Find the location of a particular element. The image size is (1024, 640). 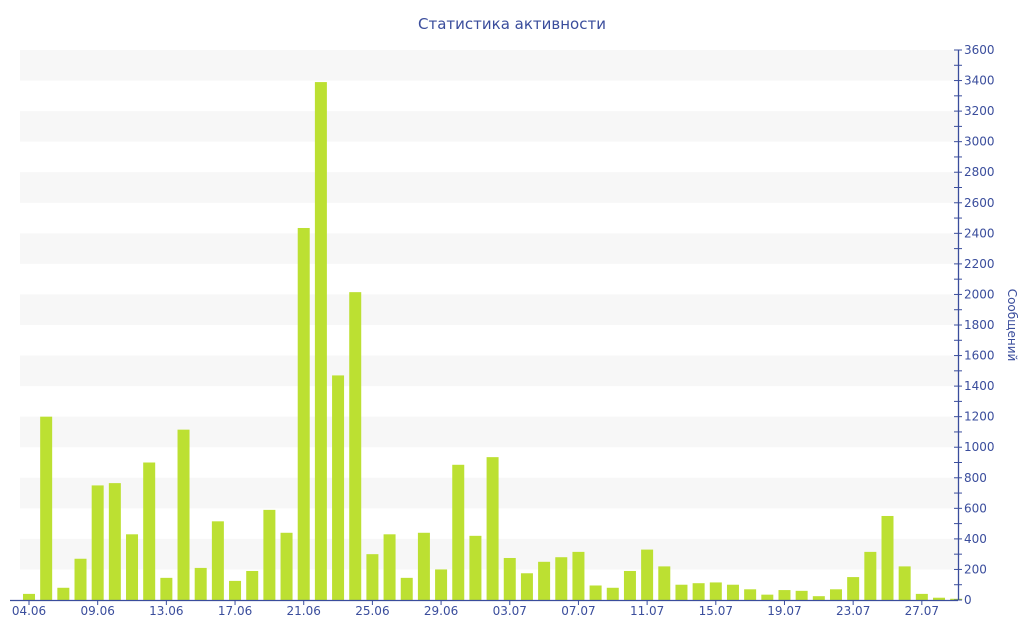

y-tick-label: 0 is located at coordinates (968, 600).